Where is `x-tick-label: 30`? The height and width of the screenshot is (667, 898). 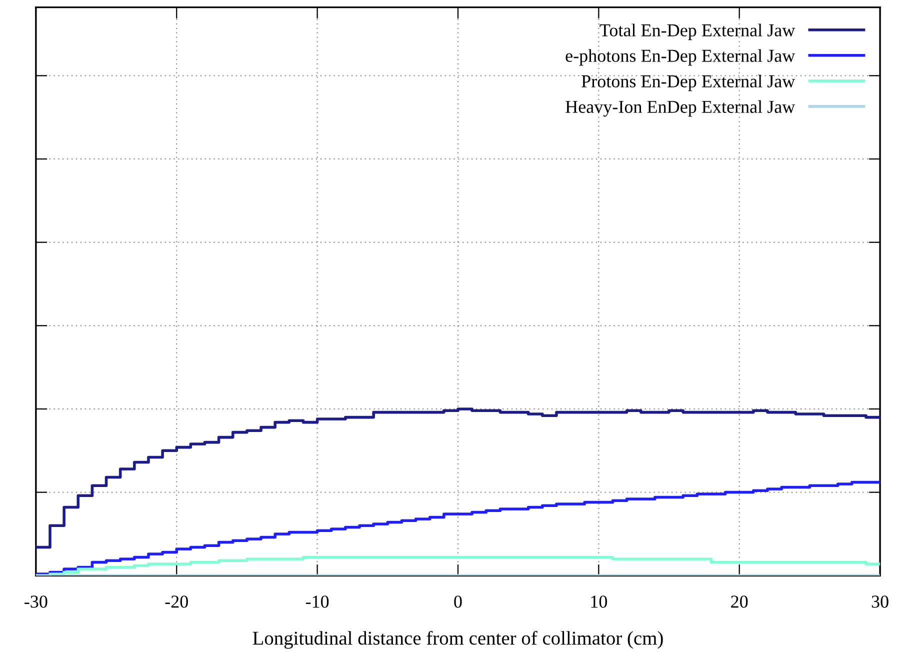 x-tick-label: 30 is located at coordinates (880, 602).